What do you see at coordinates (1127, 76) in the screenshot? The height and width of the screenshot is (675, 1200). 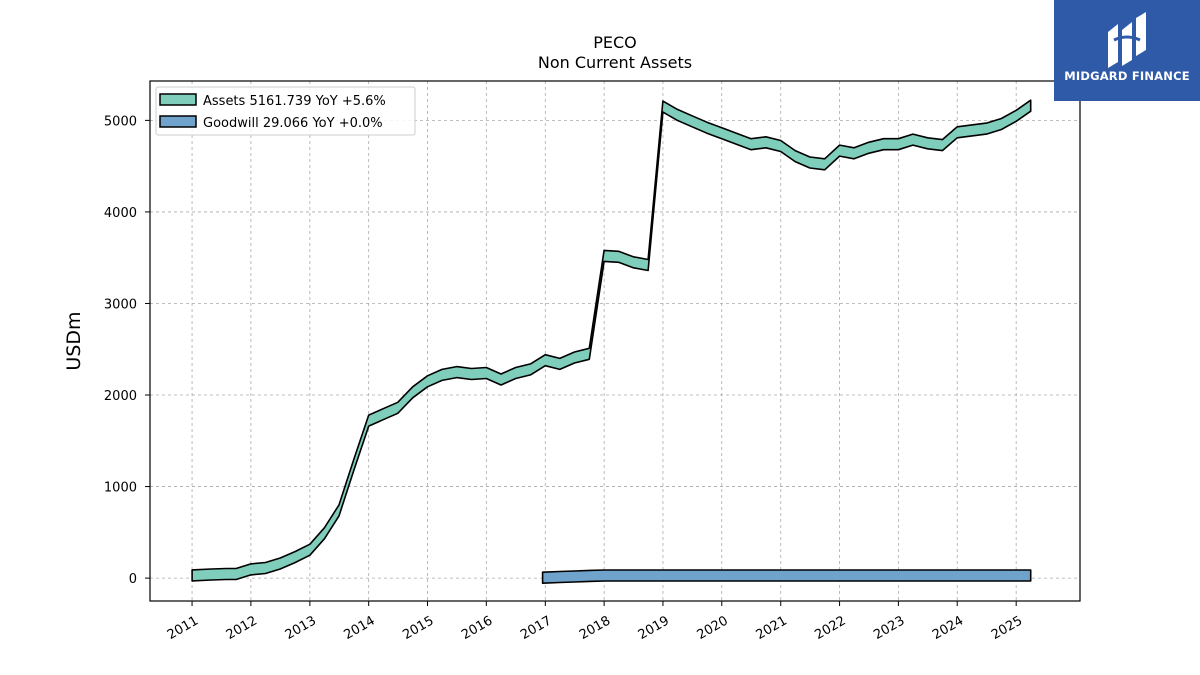 I see `brand-name: MIDGARD FINANCE` at bounding box center [1127, 76].